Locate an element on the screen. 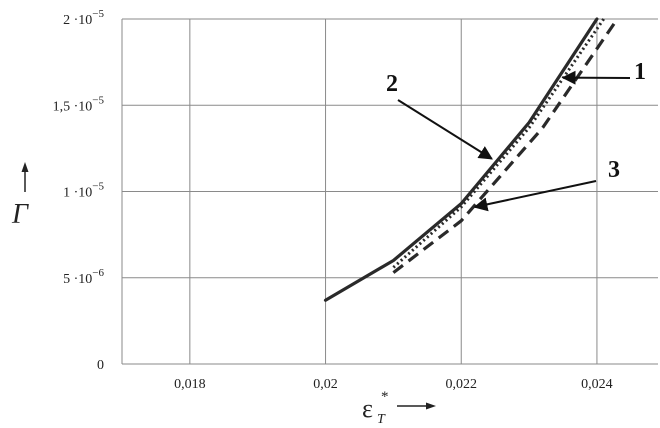 The width and height of the screenshot is (660, 428). y-tick-label: 5 ·10⁻⁶ is located at coordinates (83, 277).